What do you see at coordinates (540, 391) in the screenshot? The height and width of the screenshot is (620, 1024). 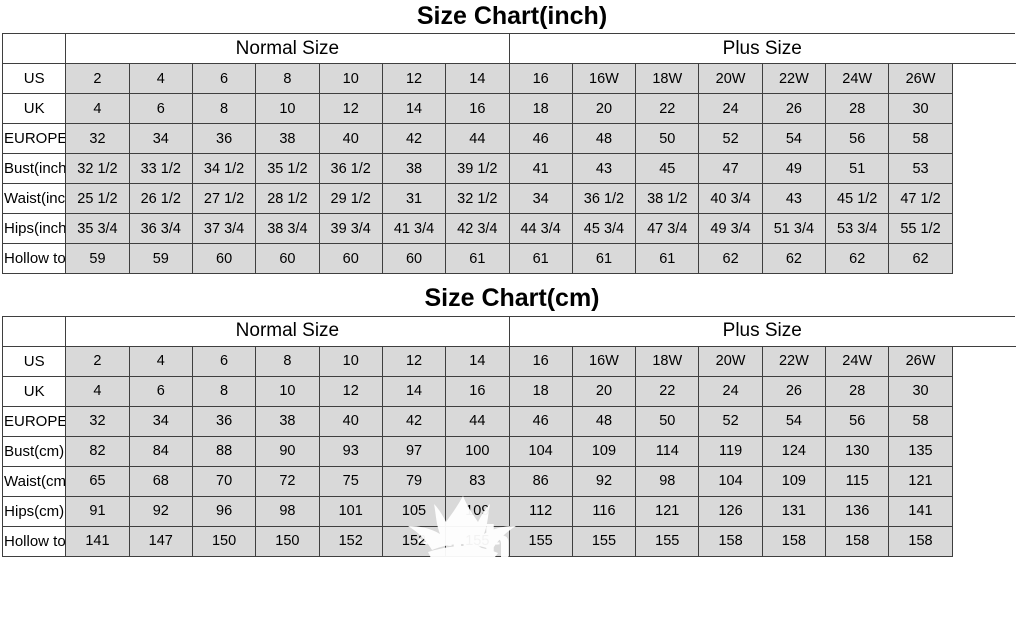 I see `cell-uk-cm-7: 18` at bounding box center [540, 391].